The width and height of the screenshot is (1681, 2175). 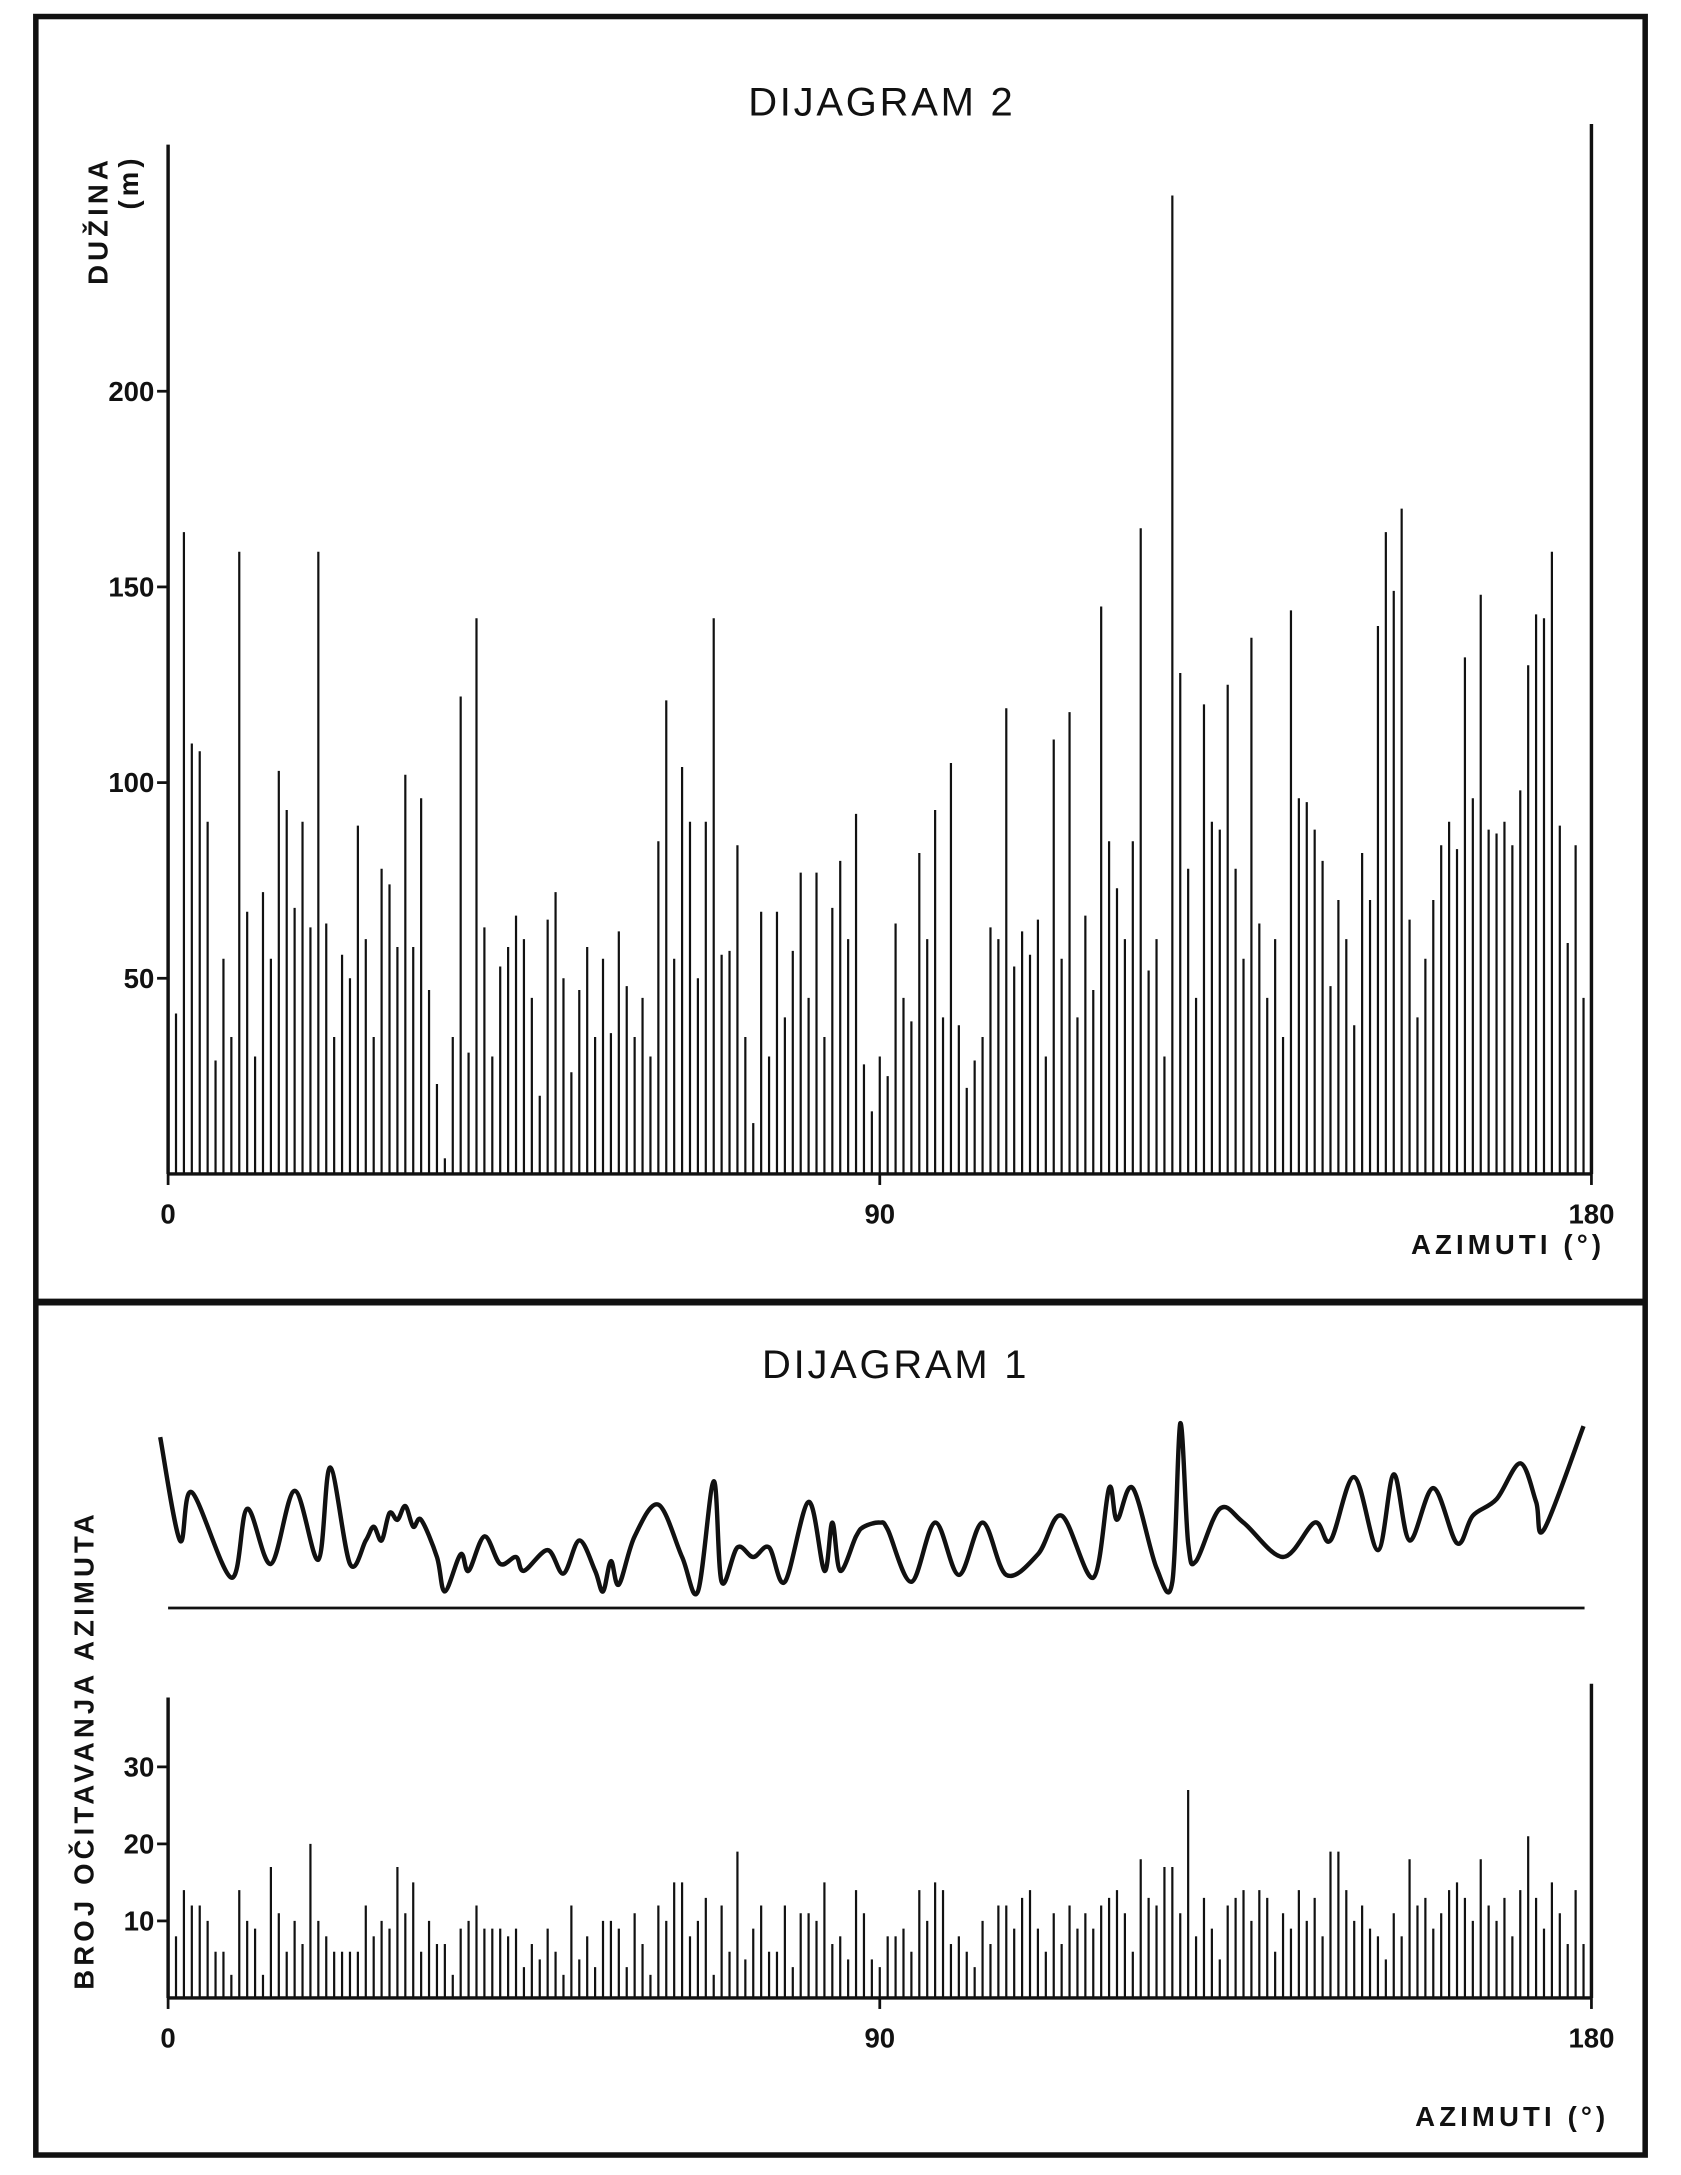 I want to click on curve, so click(x=872, y=1509).